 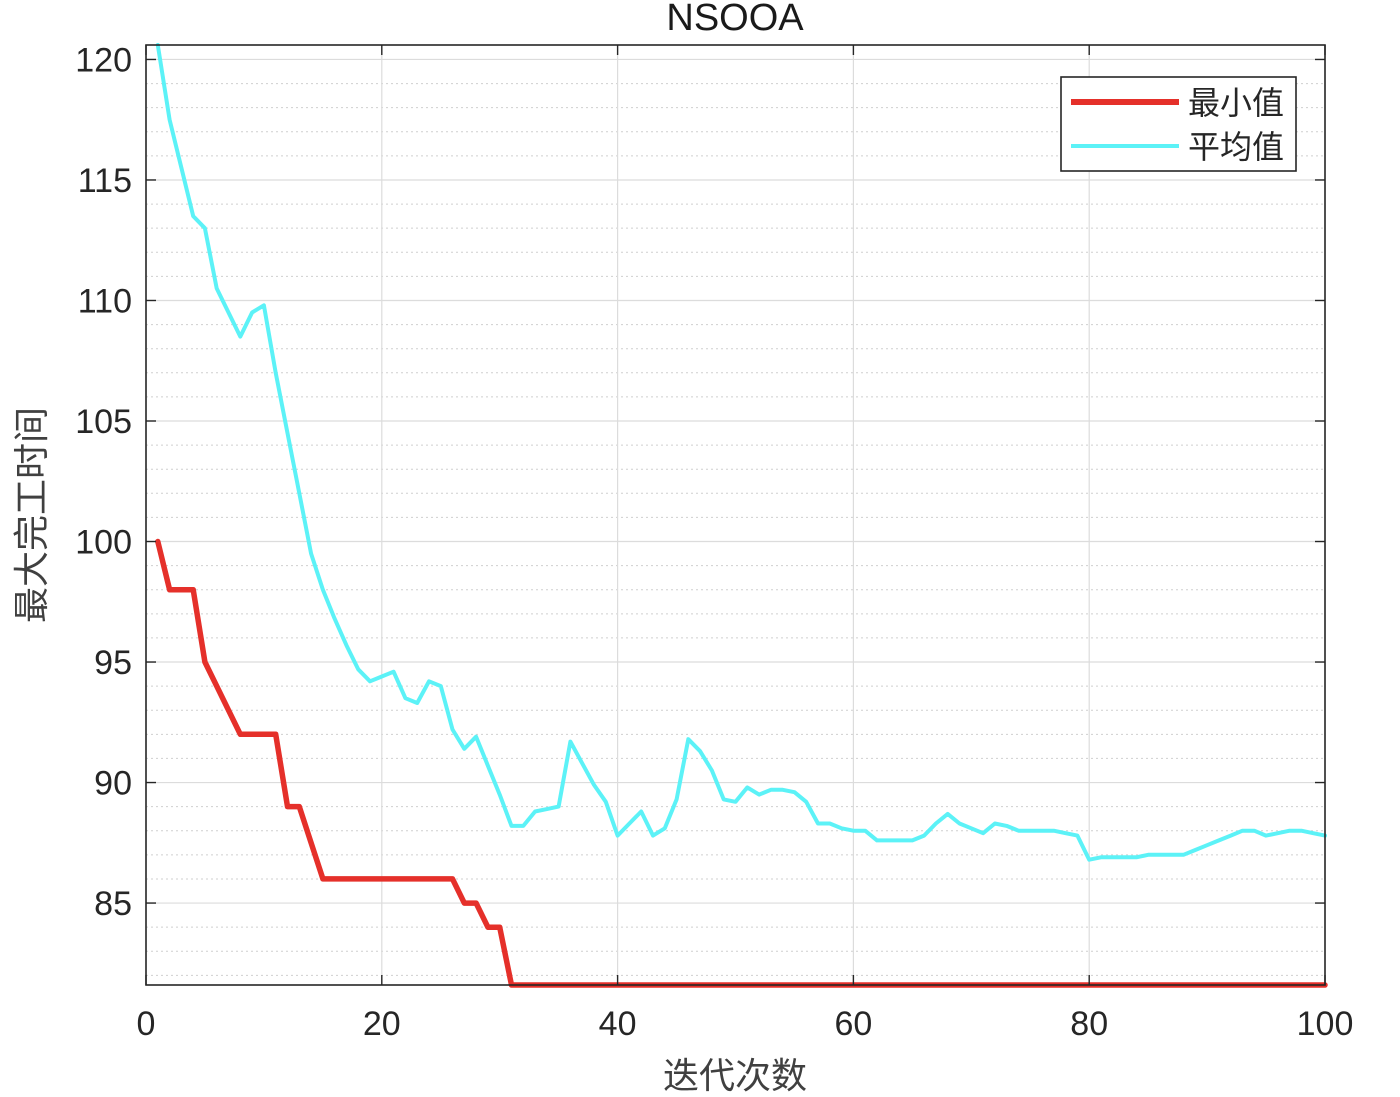 What do you see at coordinates (105, 181) in the screenshot?
I see `y-tick-label: 115` at bounding box center [105, 181].